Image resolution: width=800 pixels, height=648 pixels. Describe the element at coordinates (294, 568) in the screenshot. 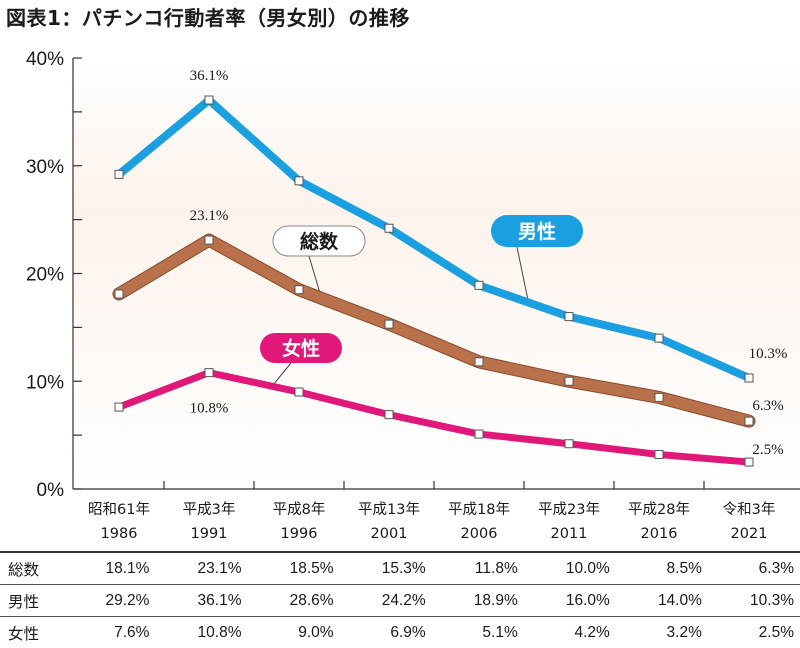

I see `table-cell: 18.5%` at that location.